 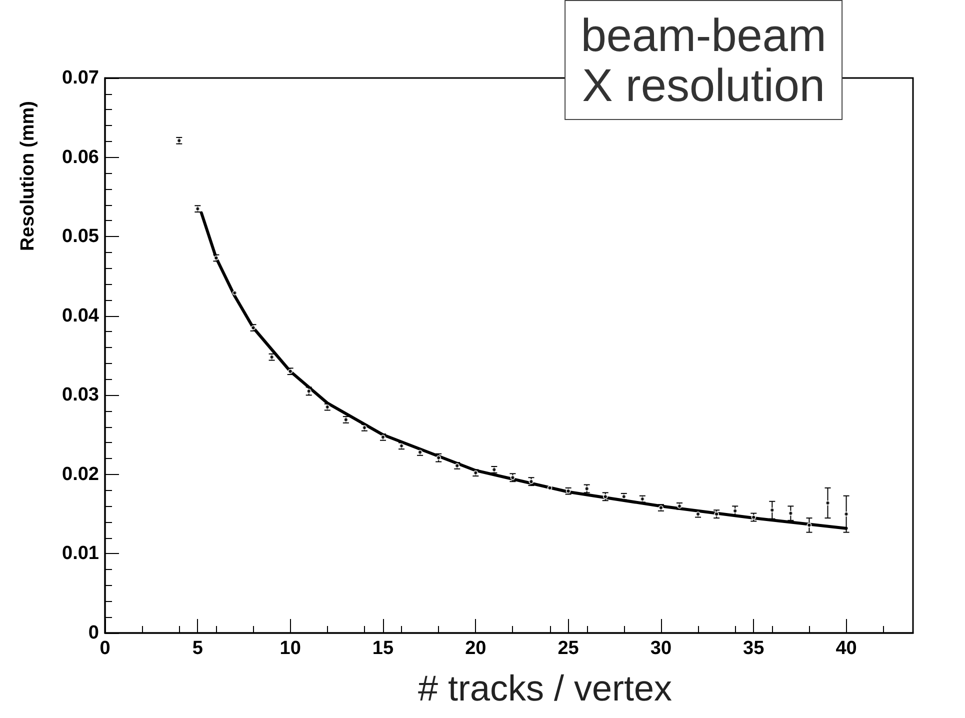 I want to click on x-tick-label: 25, so click(x=569, y=648).